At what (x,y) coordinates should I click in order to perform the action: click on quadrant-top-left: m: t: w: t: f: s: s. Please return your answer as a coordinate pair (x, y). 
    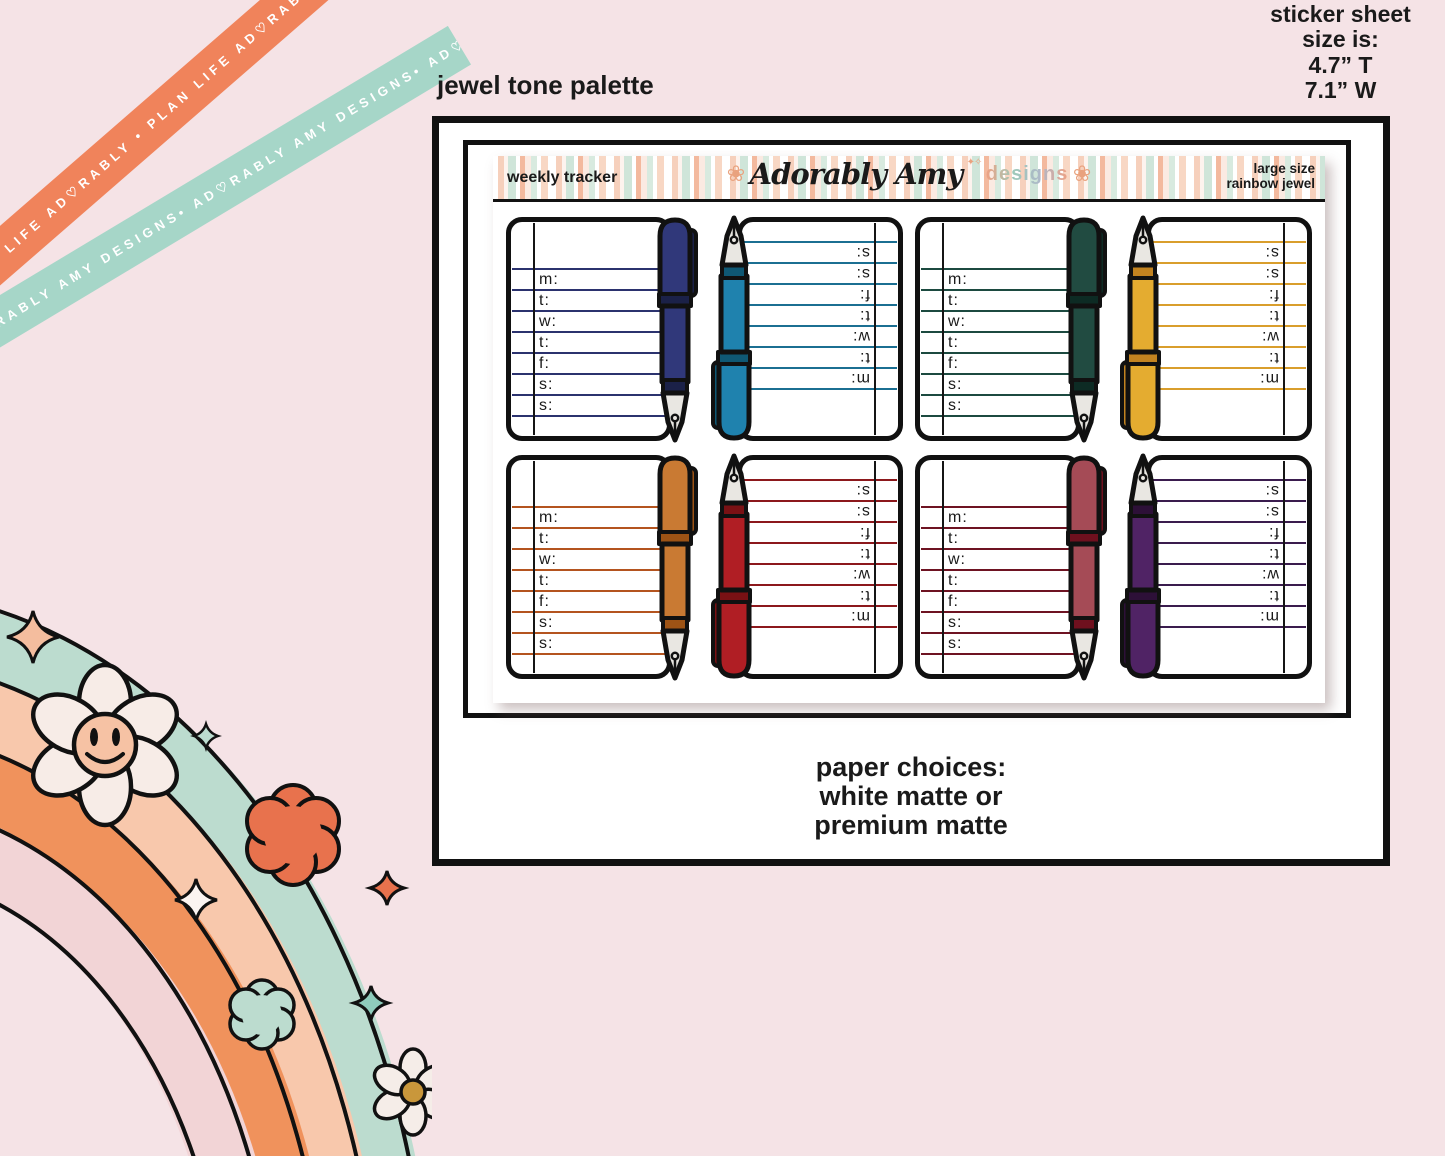
    Looking at the image, I should click on (704, 329).